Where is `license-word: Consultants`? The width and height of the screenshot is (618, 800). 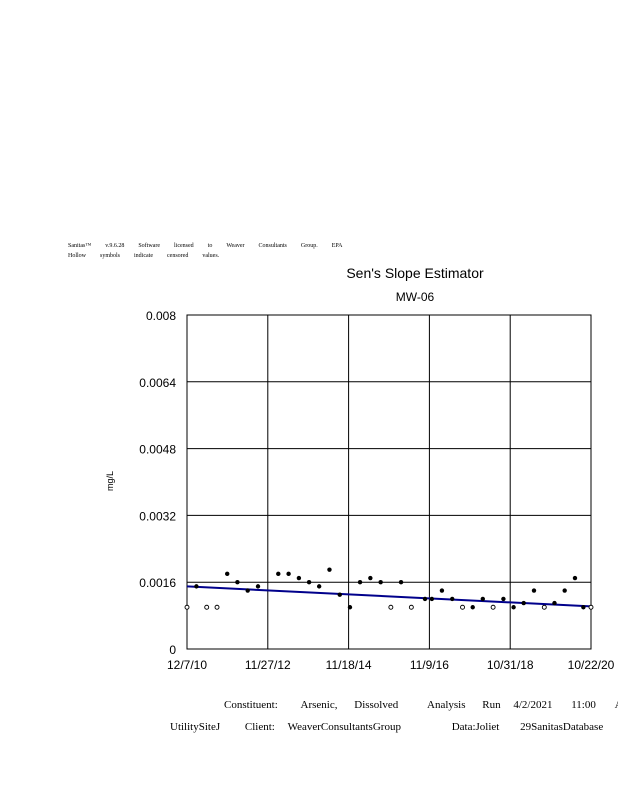 license-word: Consultants is located at coordinates (272, 246).